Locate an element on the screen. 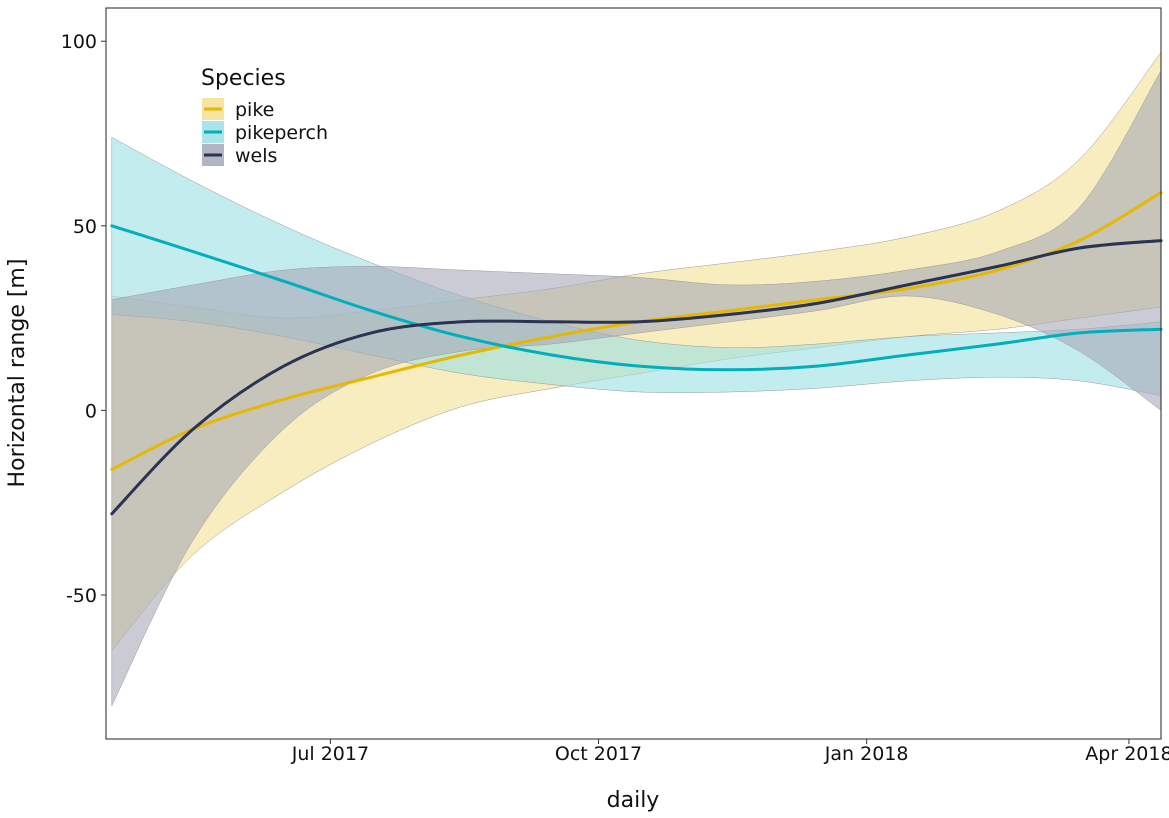  legend-title: Species is located at coordinates (243, 78).